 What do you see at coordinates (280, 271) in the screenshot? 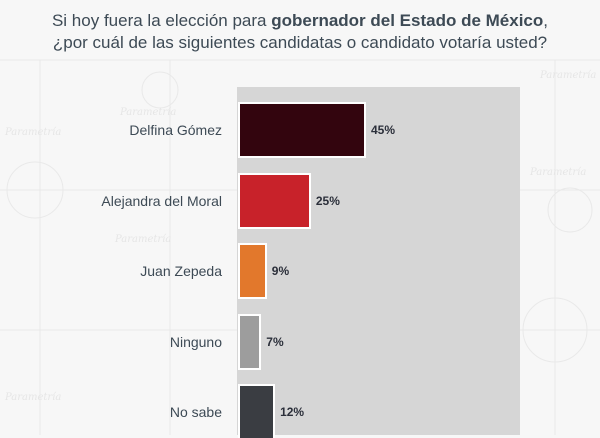
I see `data-label: 9%` at bounding box center [280, 271].